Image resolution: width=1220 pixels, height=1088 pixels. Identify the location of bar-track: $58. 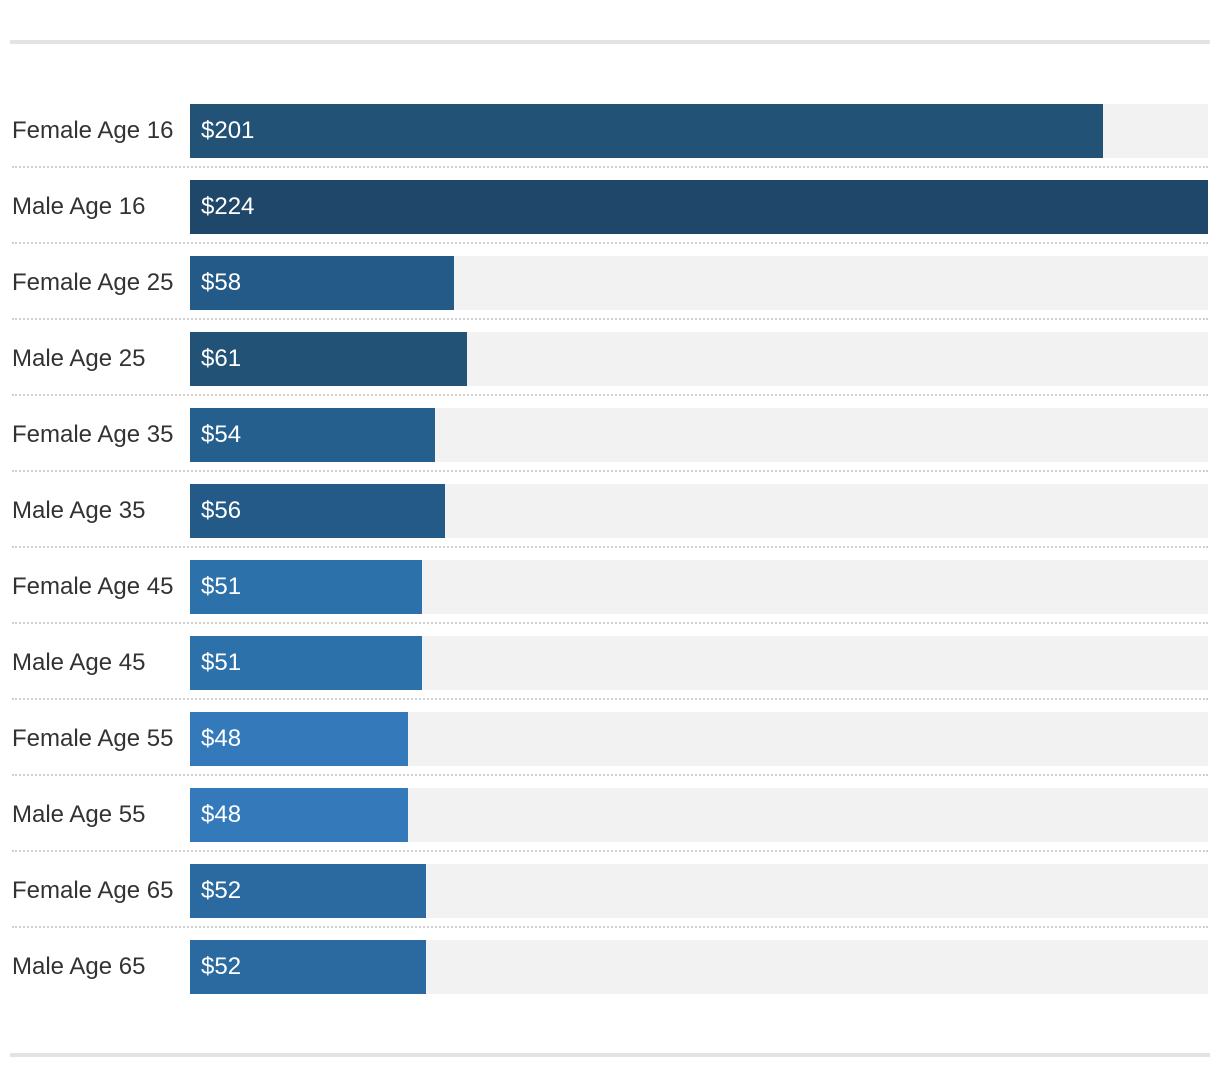
(699, 283).